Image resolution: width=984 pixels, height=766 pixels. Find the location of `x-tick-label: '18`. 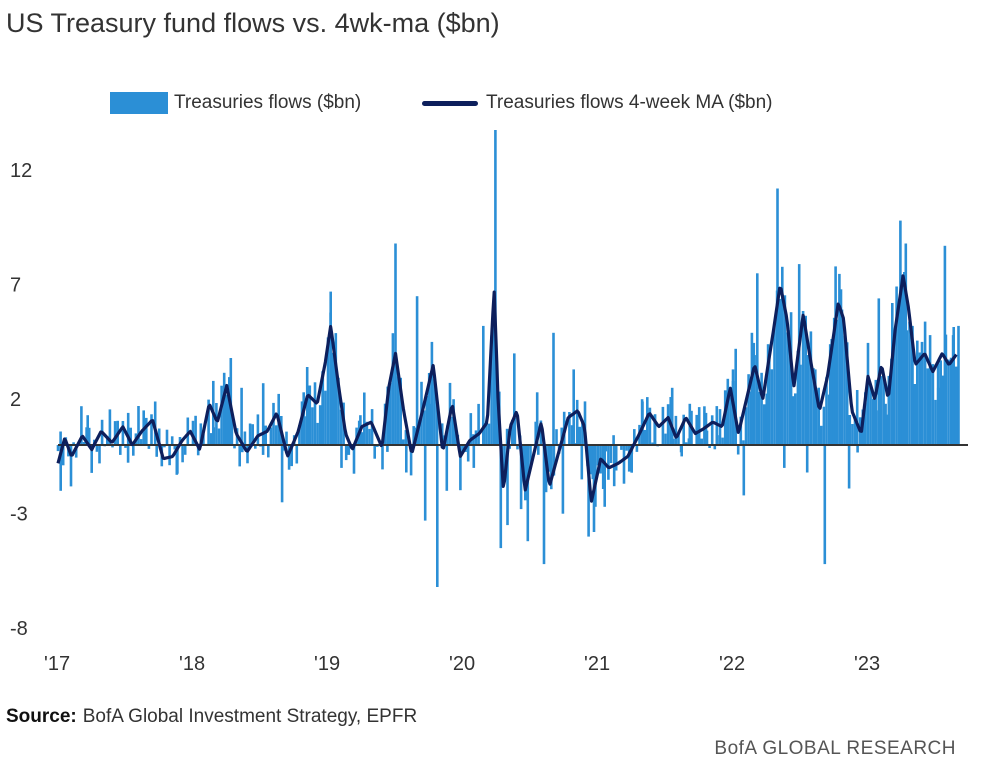

x-tick-label: '18 is located at coordinates (192, 664).